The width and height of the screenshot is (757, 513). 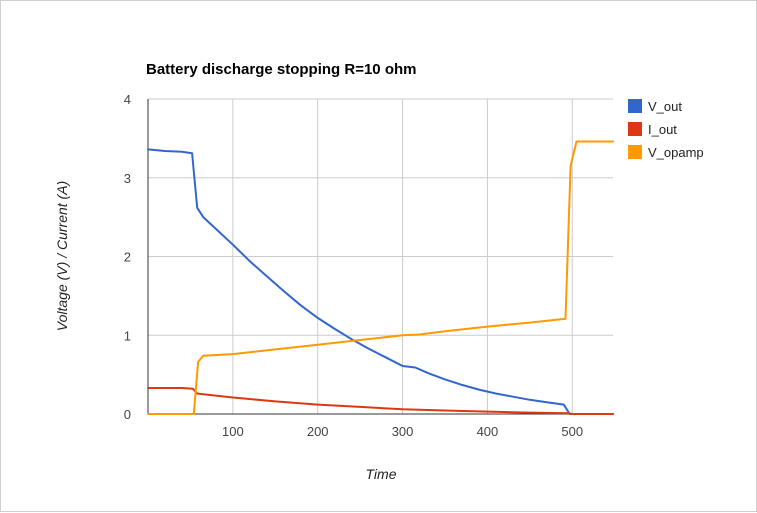 I want to click on x-tick-label: 300, so click(x=403, y=431).